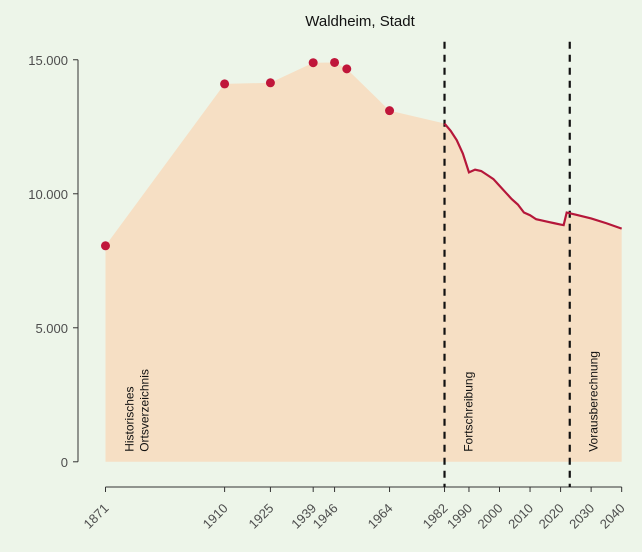 This screenshot has width=642, height=552. Describe the element at coordinates (129, 418) in the screenshot. I see `period-label: Historisches` at that location.